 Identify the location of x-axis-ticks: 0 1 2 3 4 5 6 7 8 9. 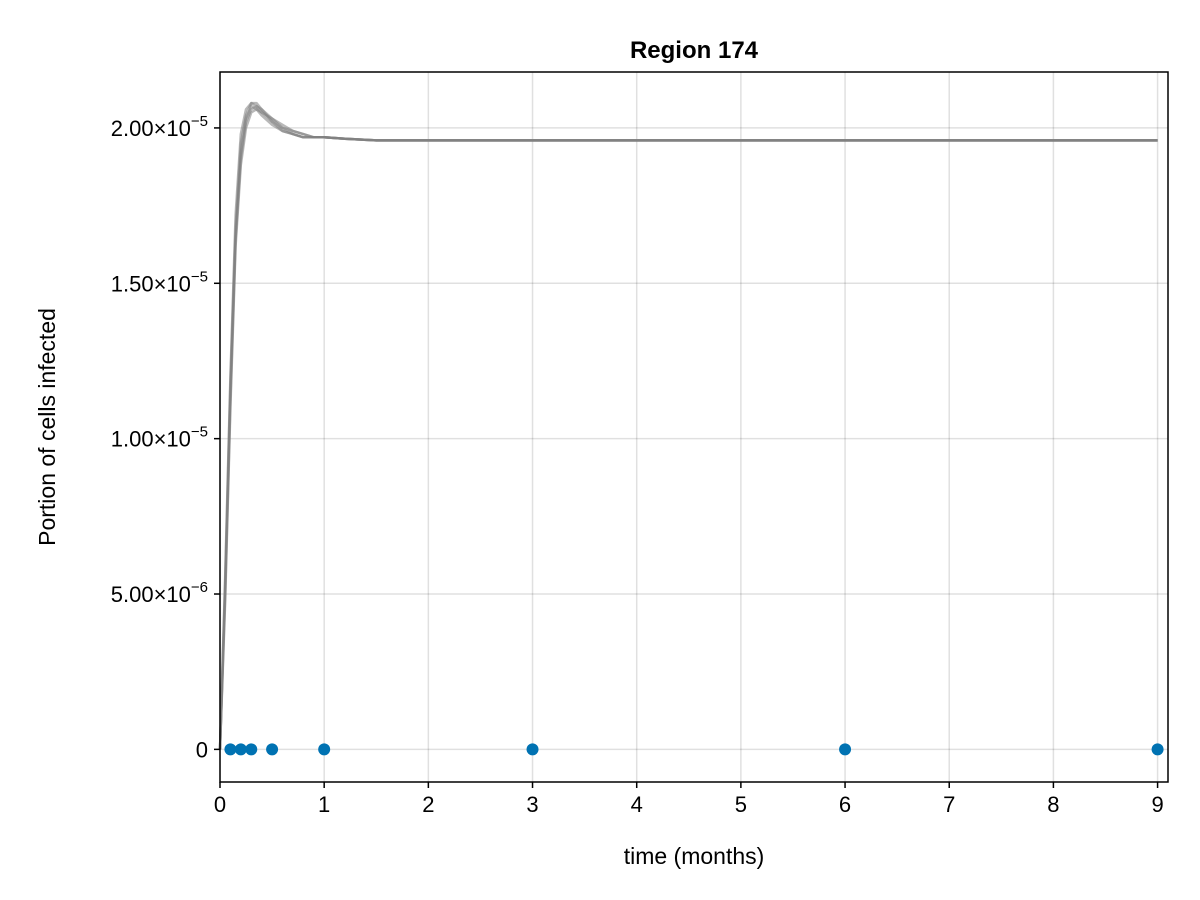
(689, 799).